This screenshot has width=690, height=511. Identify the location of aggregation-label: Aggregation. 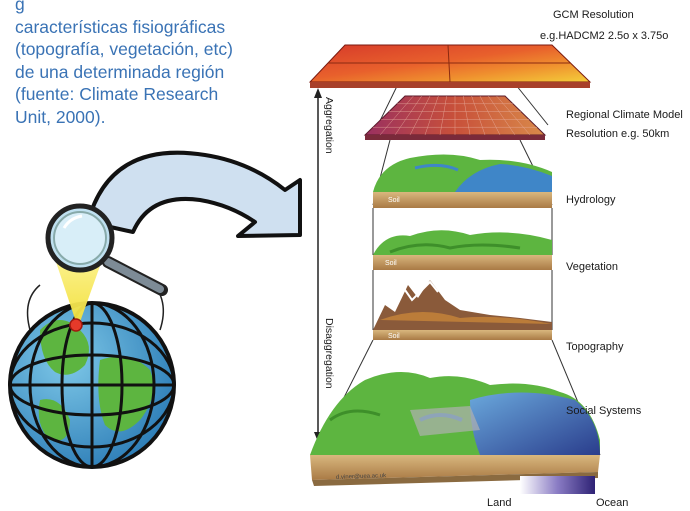
(329, 125).